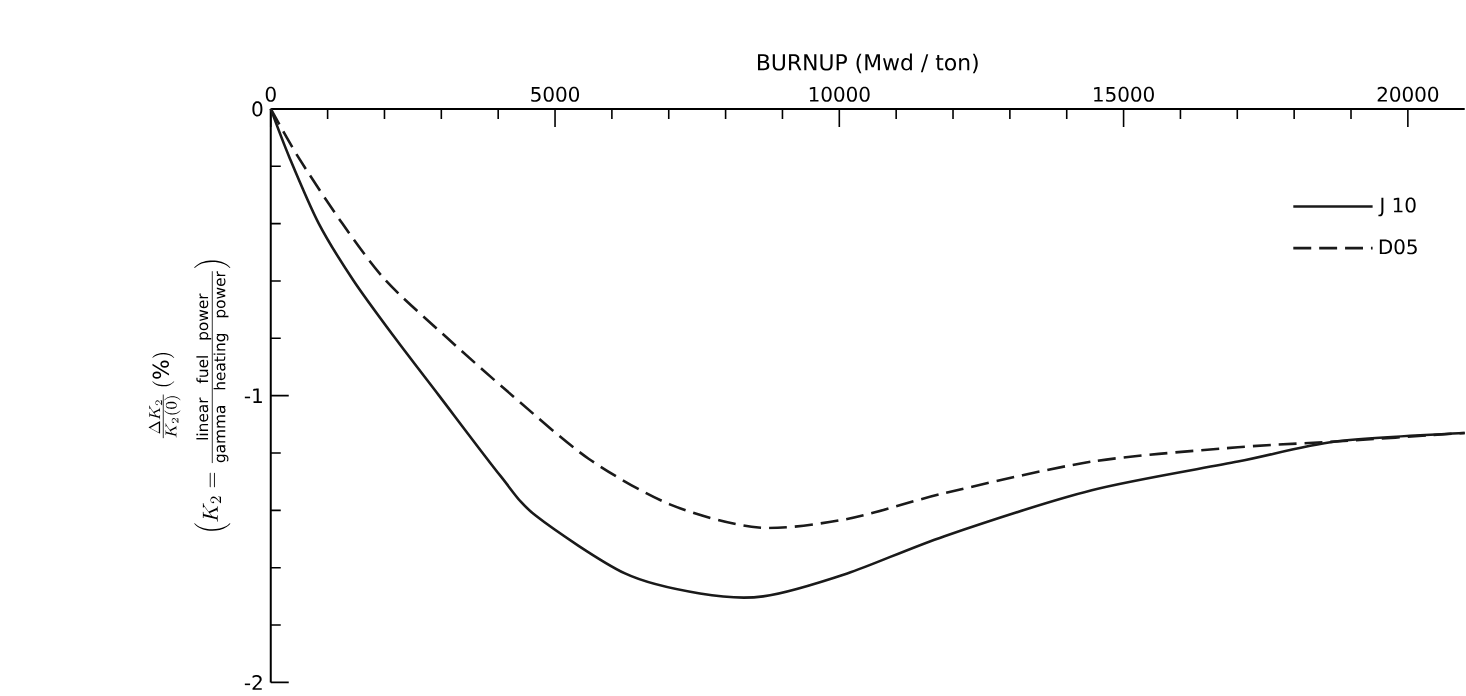 The image size is (1466, 696). What do you see at coordinates (1398, 247) in the screenshot?
I see `legend-label: D05` at bounding box center [1398, 247].